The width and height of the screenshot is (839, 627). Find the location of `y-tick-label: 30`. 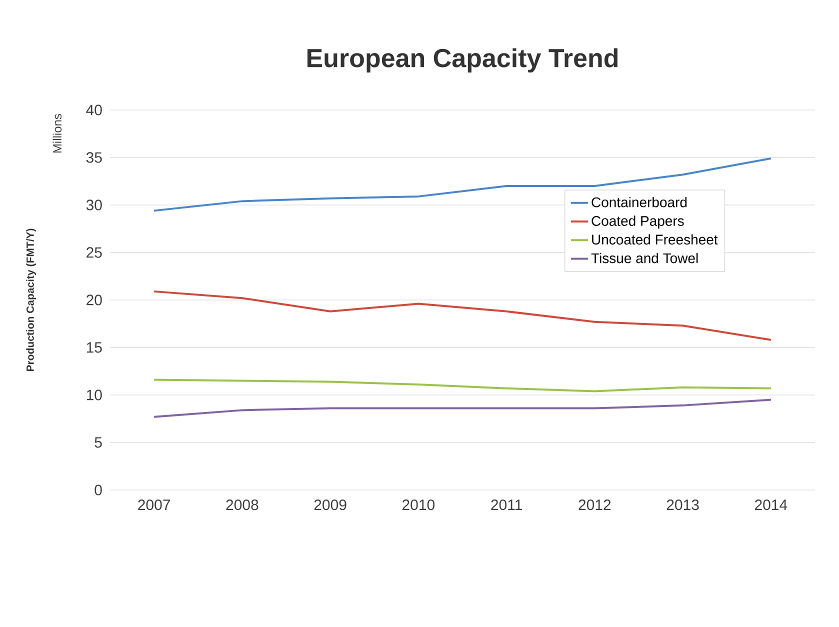

y-tick-label: 30 is located at coordinates (94, 205).